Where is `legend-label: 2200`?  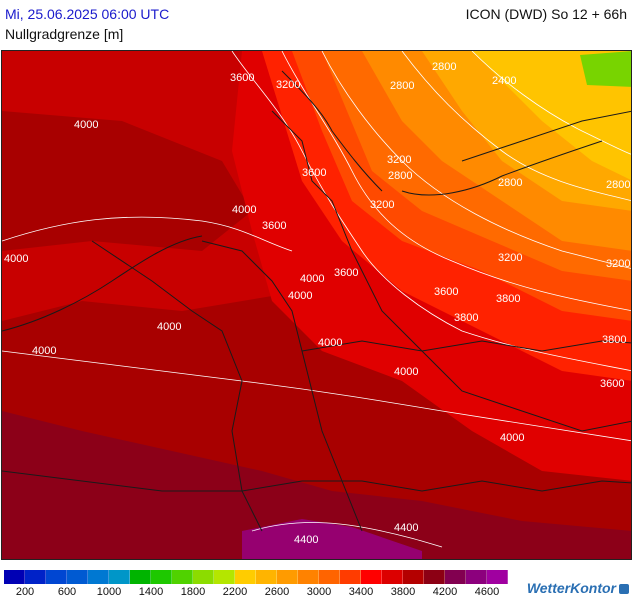 legend-label: 2200 is located at coordinates (235, 592).